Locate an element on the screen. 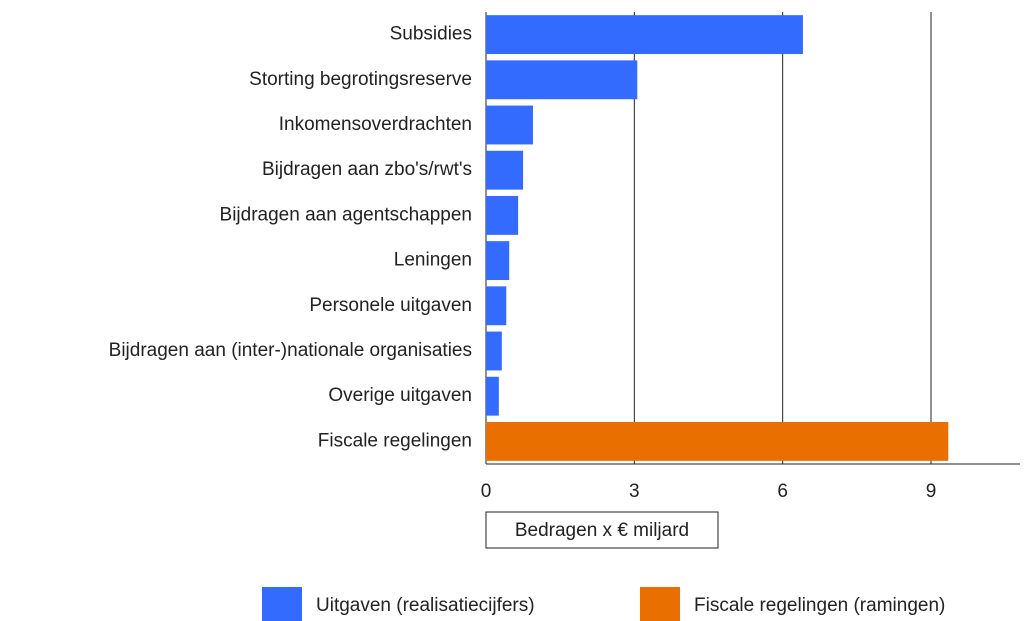 The image size is (1027, 621). x-tick-label: 6 is located at coordinates (782, 491).